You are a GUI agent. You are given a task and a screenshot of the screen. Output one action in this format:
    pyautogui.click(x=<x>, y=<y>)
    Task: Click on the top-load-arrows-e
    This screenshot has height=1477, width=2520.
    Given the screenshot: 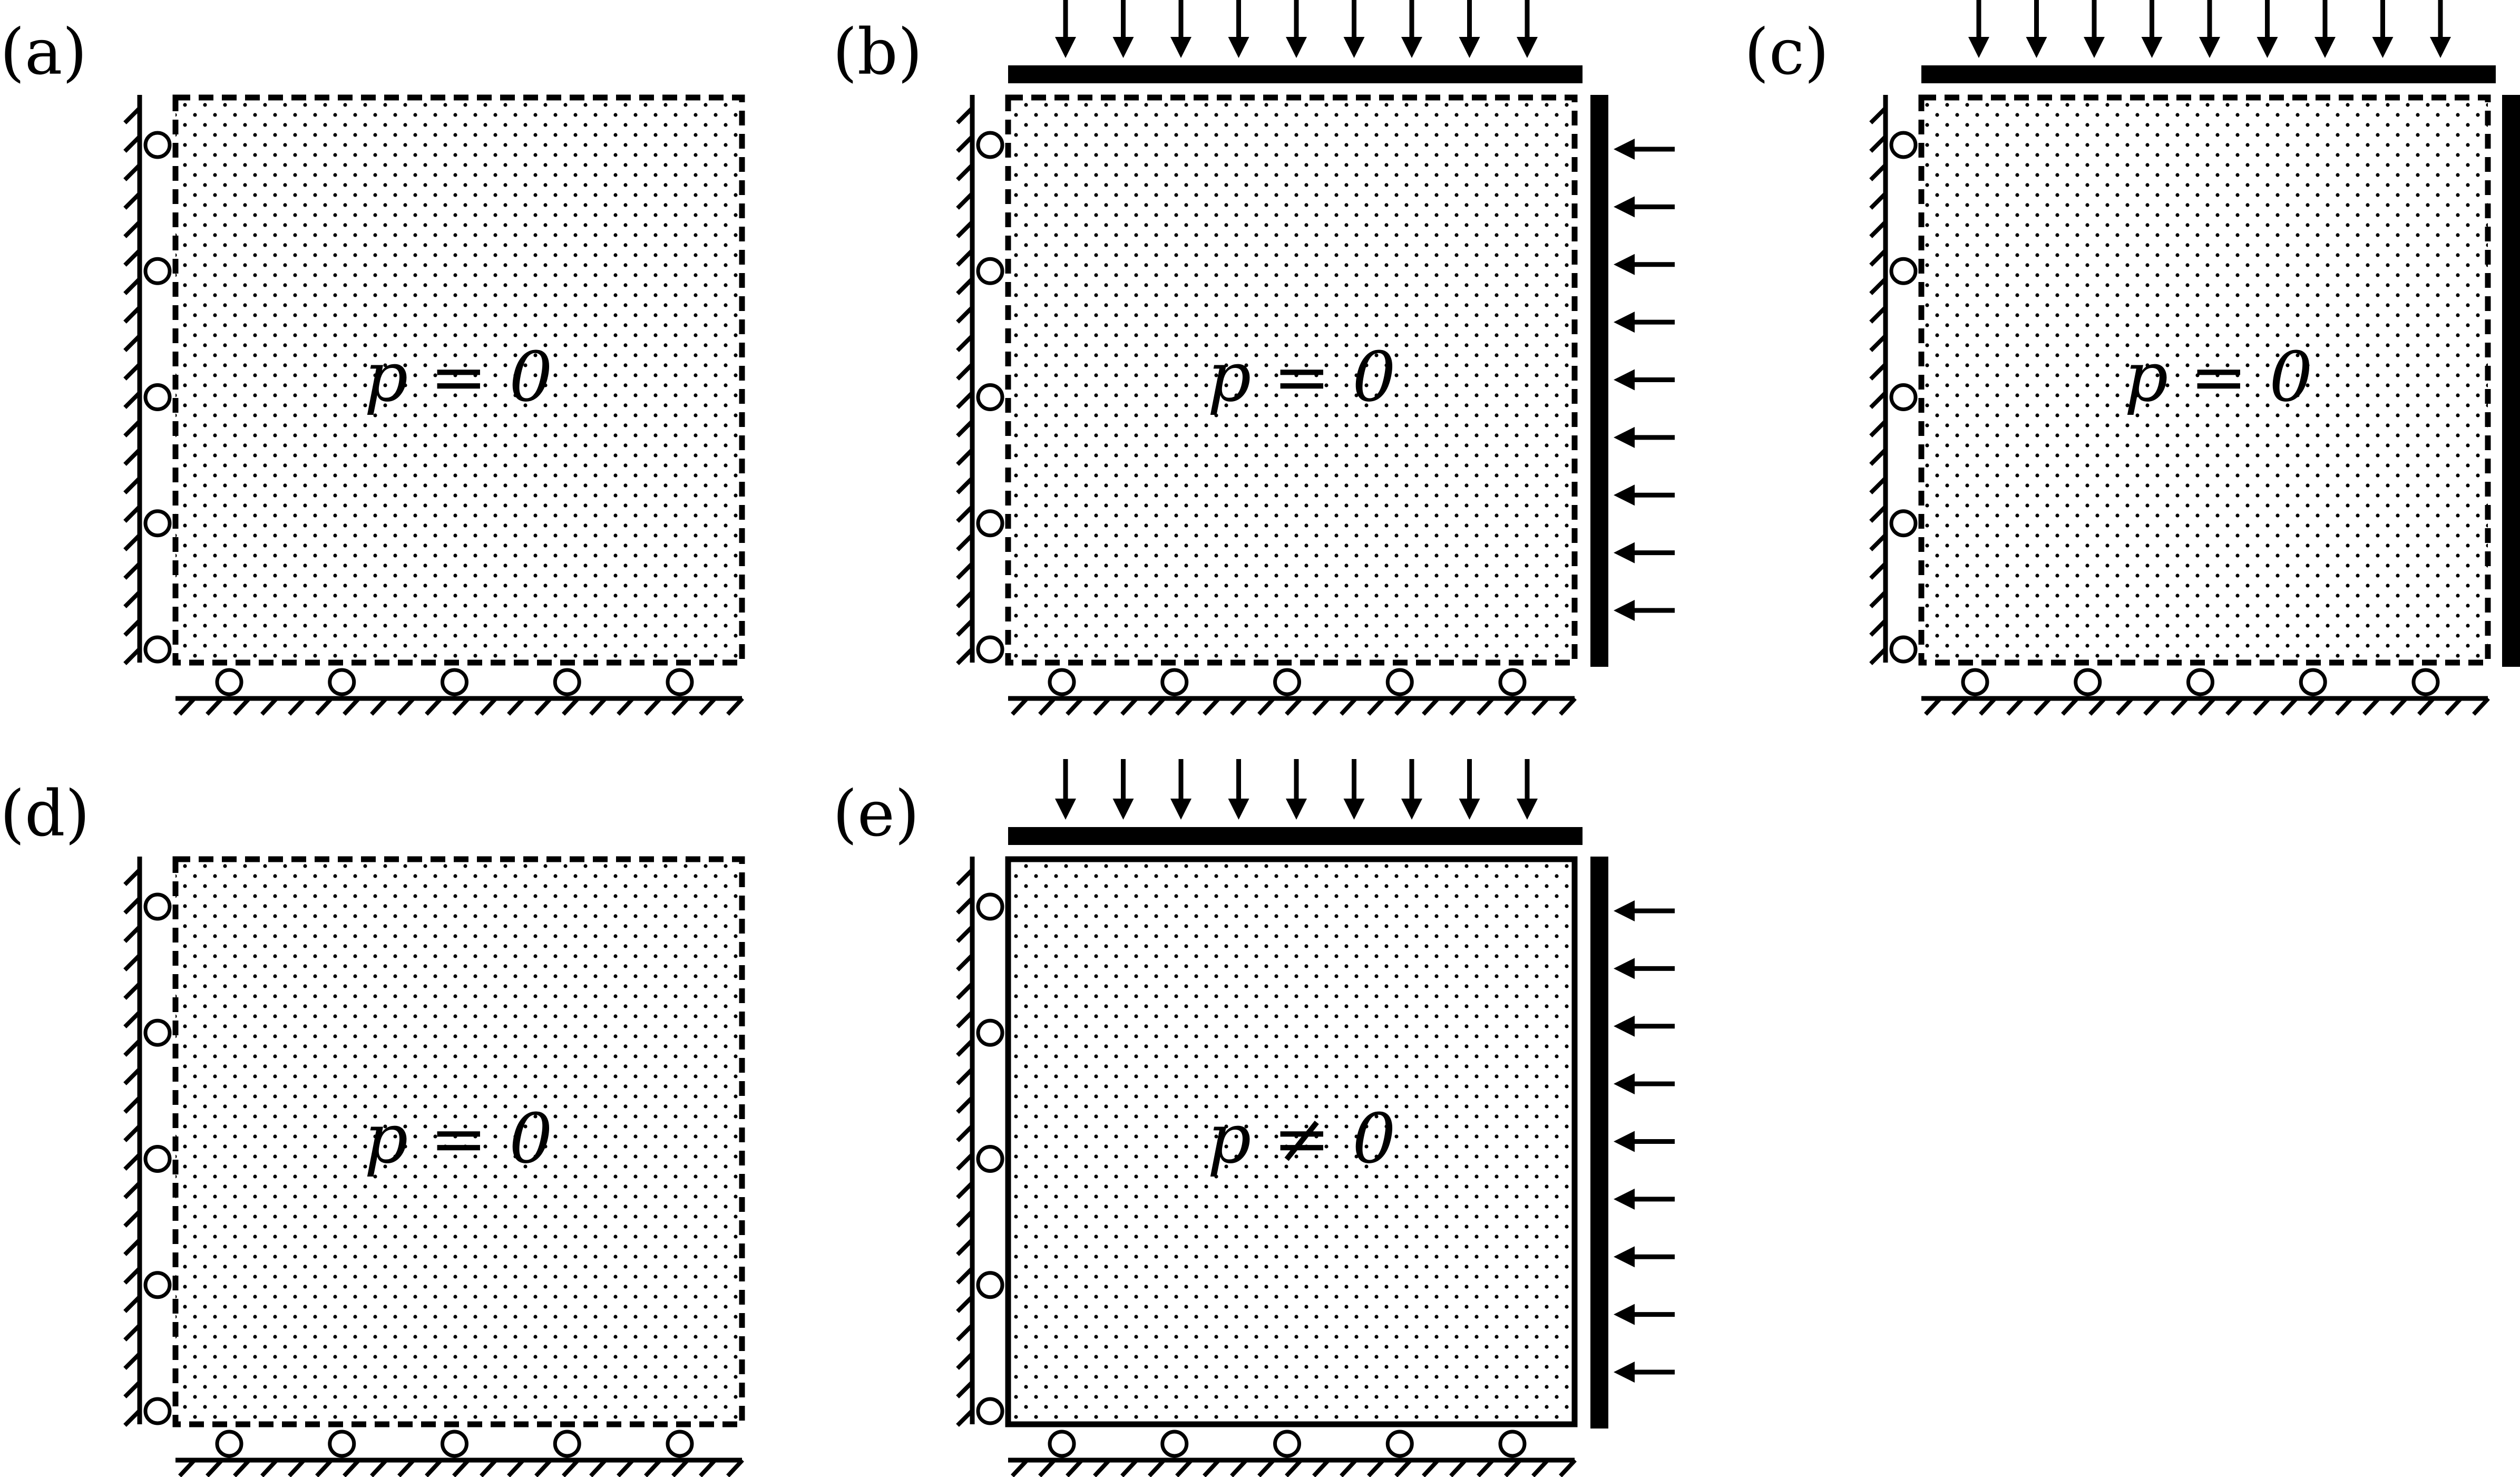 What is the action you would take?
    pyautogui.click(x=1296, y=789)
    